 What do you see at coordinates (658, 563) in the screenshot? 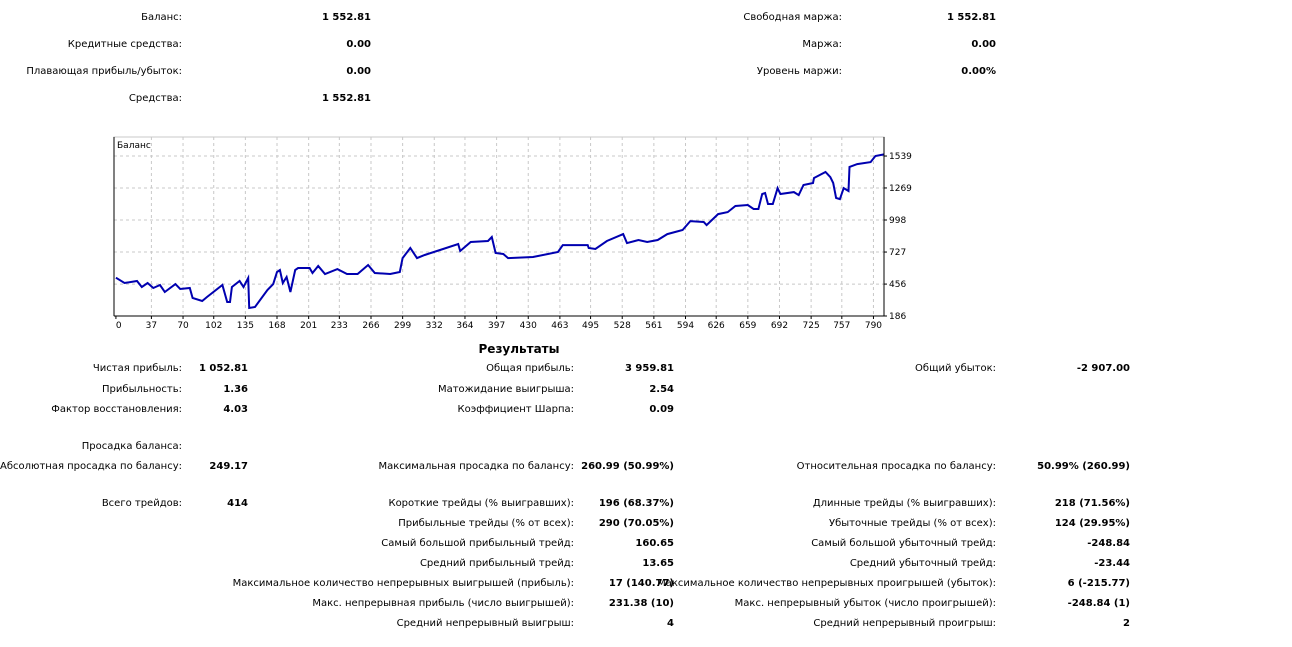
I see `result-value: 13.65` at bounding box center [658, 563].